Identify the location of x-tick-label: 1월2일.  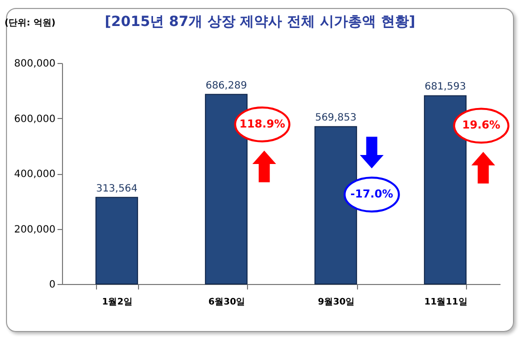
(117, 303).